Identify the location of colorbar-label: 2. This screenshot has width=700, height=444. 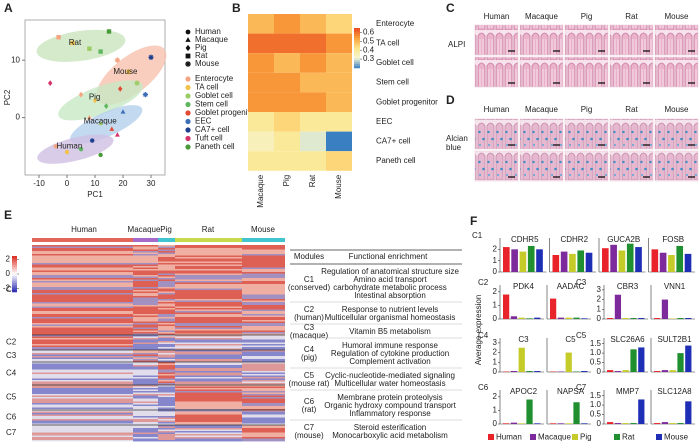
(8, 259).